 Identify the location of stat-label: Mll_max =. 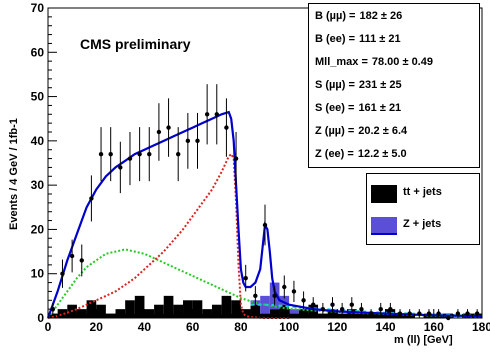
(341, 62).